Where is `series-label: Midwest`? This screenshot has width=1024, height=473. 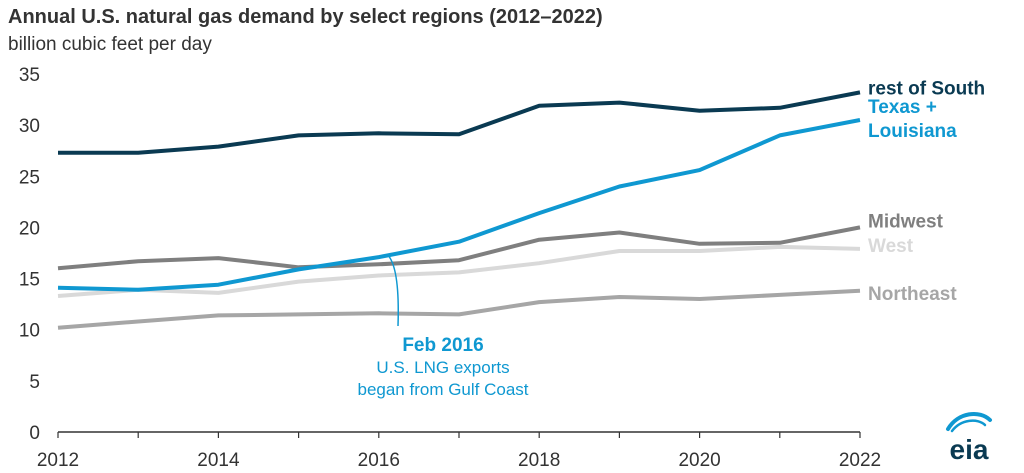 series-label: Midwest is located at coordinates (906, 221).